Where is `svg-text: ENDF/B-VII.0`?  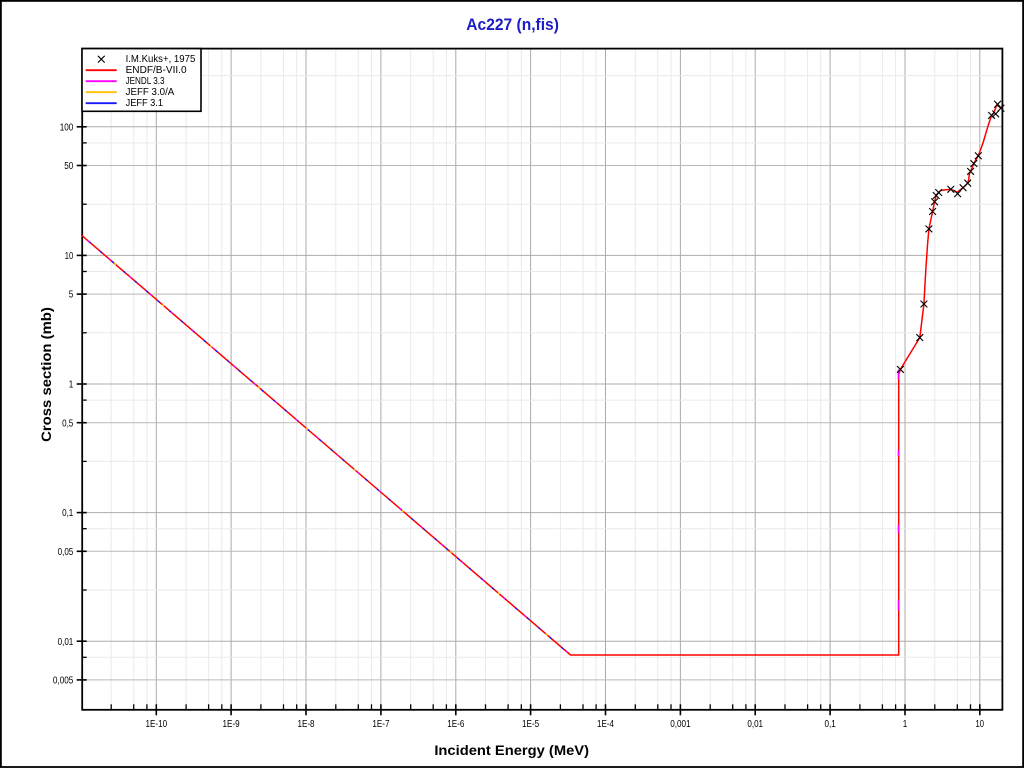 svg-text: ENDF/B-VII.0 is located at coordinates (156, 70).